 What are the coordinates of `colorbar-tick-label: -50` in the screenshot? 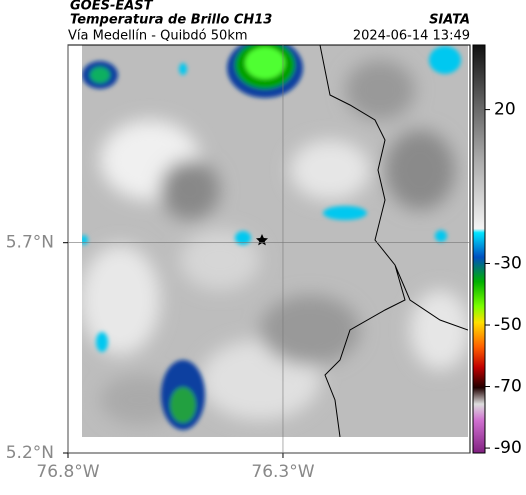 It's located at (508, 325).